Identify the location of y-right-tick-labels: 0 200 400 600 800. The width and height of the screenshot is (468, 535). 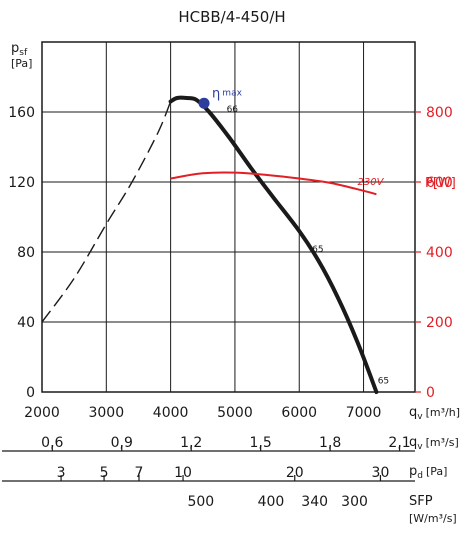
(434, 253).